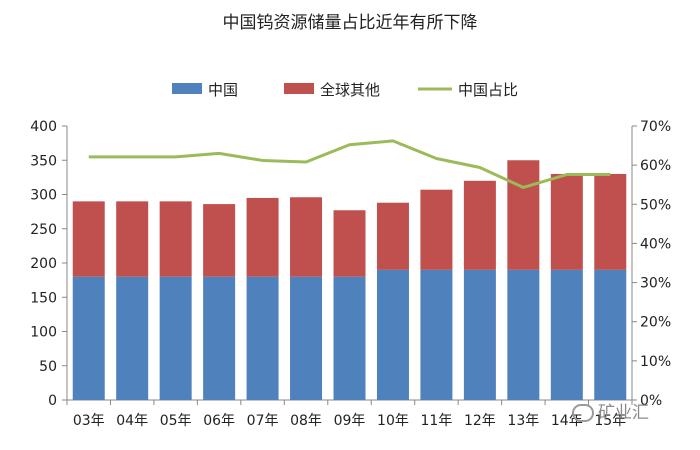 The height and width of the screenshot is (450, 700). I want to click on right-tick-label: 50%, so click(655, 205).